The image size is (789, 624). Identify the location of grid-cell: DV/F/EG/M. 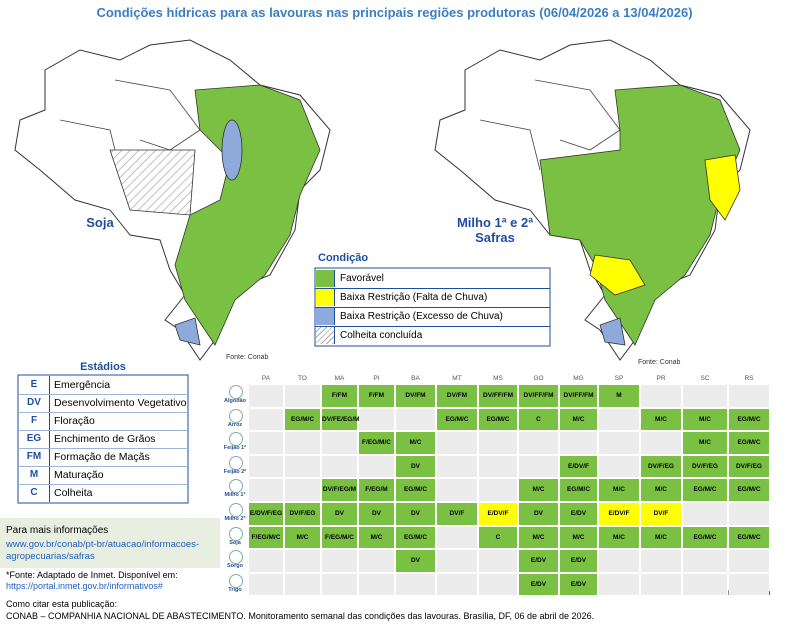
(339, 490).